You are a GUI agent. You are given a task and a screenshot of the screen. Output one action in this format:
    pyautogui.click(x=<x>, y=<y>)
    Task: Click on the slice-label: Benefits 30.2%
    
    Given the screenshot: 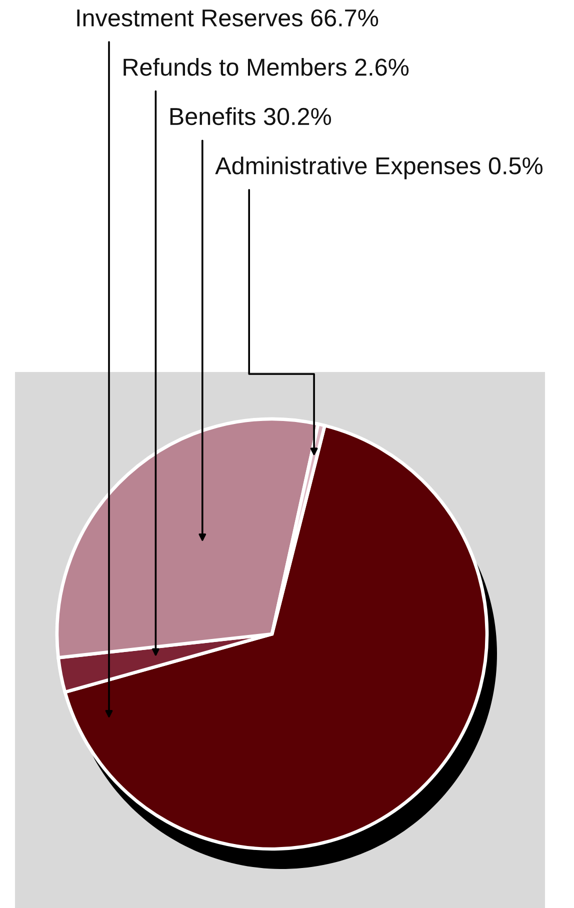 What is the action you would take?
    pyautogui.click(x=251, y=116)
    